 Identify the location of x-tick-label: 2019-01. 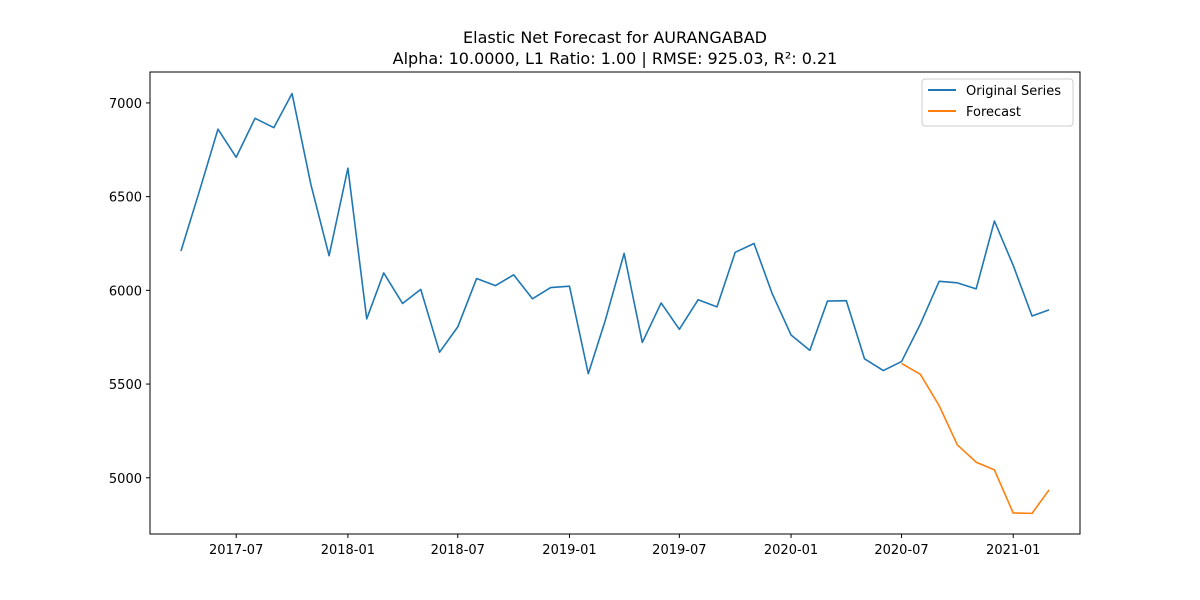
(569, 550).